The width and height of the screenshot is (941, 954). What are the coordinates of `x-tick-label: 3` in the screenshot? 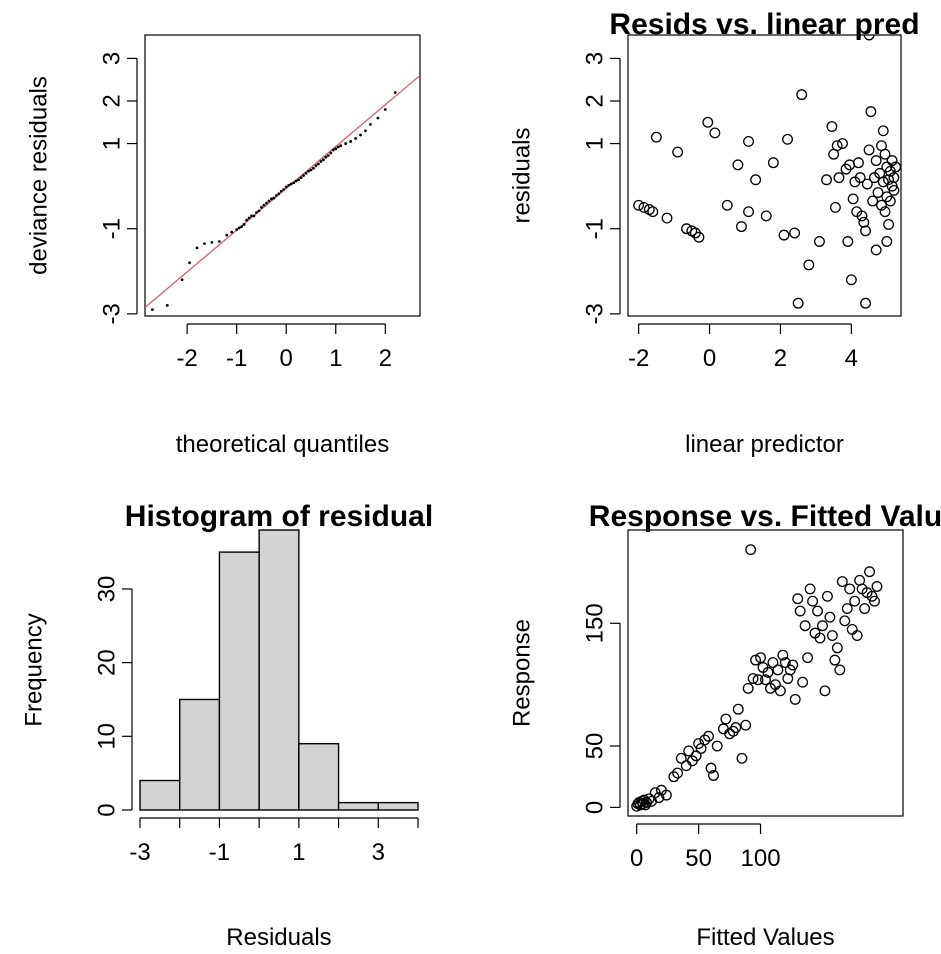 It's located at (378, 852).